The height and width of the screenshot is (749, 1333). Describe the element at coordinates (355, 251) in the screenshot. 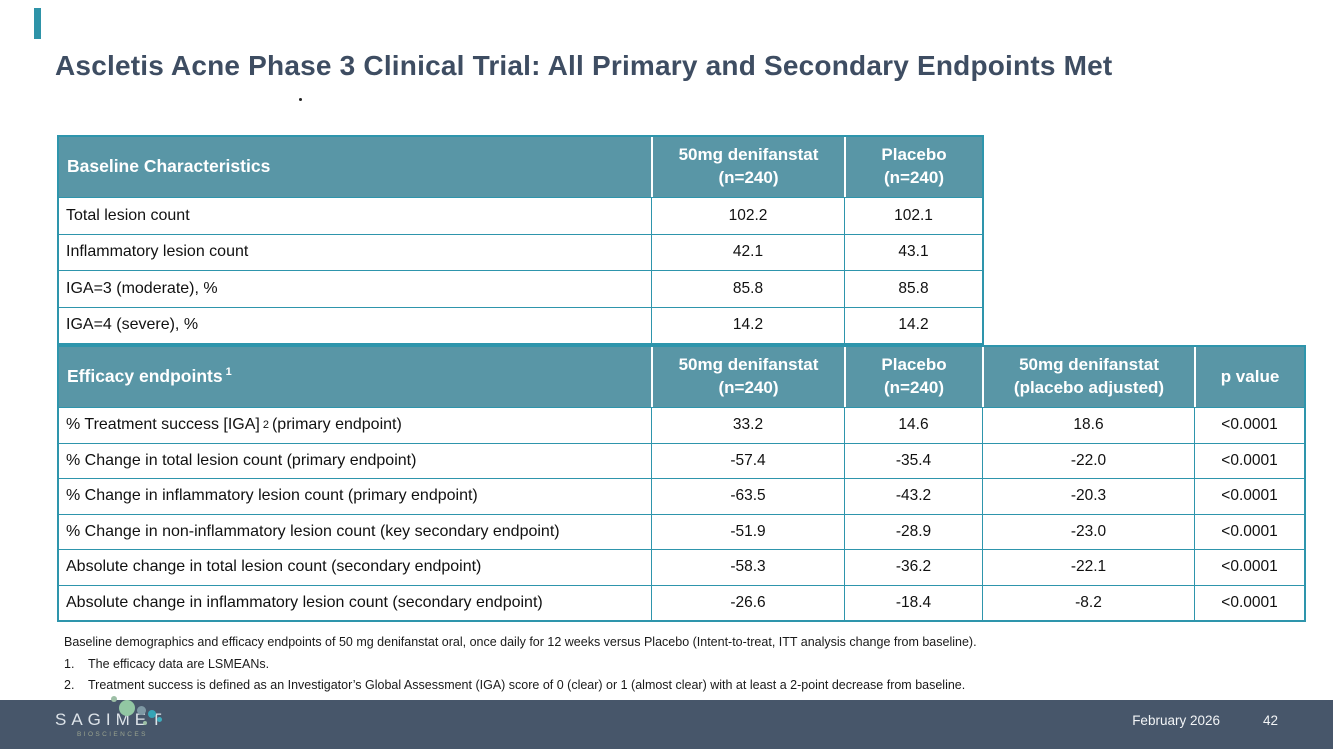

I see `table-row-label: Inflammatory lesion count` at that location.